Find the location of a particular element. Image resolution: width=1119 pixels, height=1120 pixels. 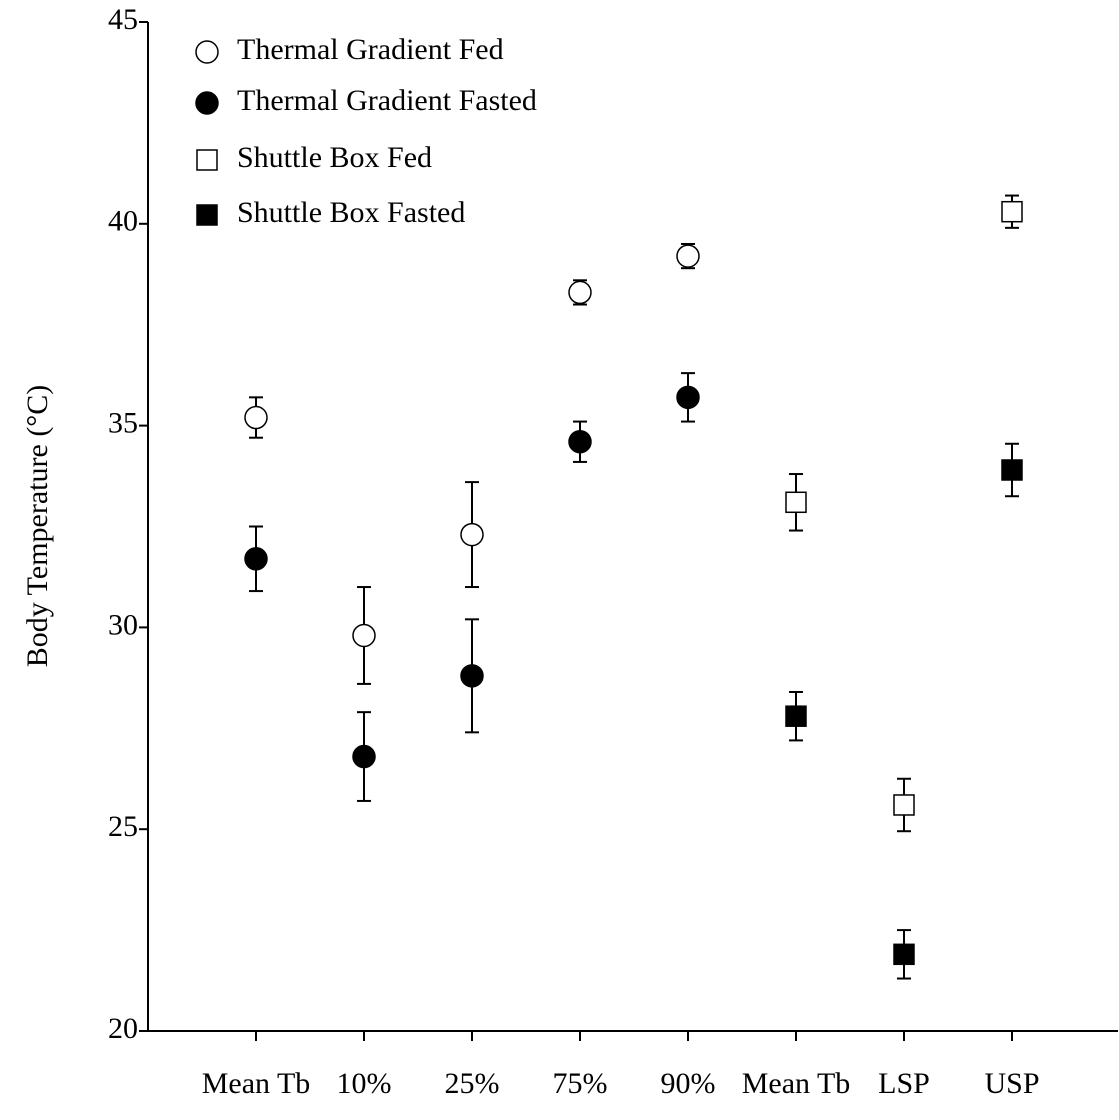

x-tick-label: 10% is located at coordinates (364, 1083).